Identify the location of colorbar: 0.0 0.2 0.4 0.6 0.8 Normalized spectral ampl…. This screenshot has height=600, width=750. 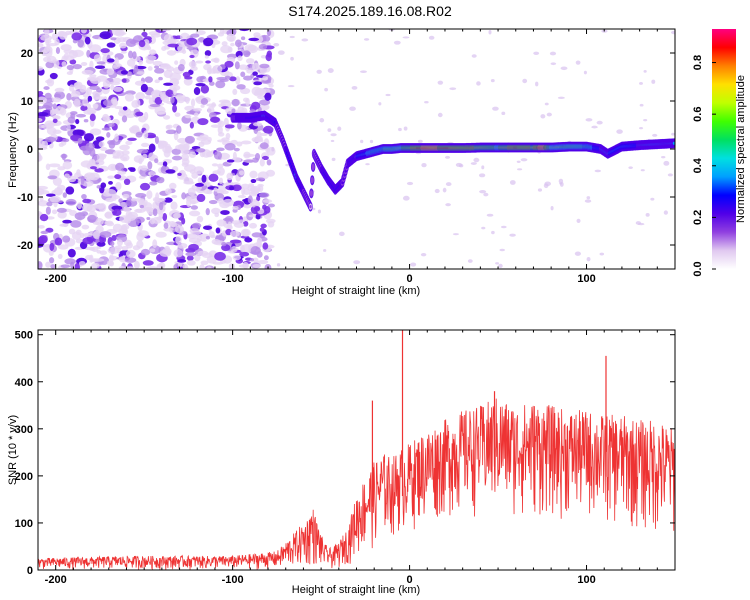
(719, 153).